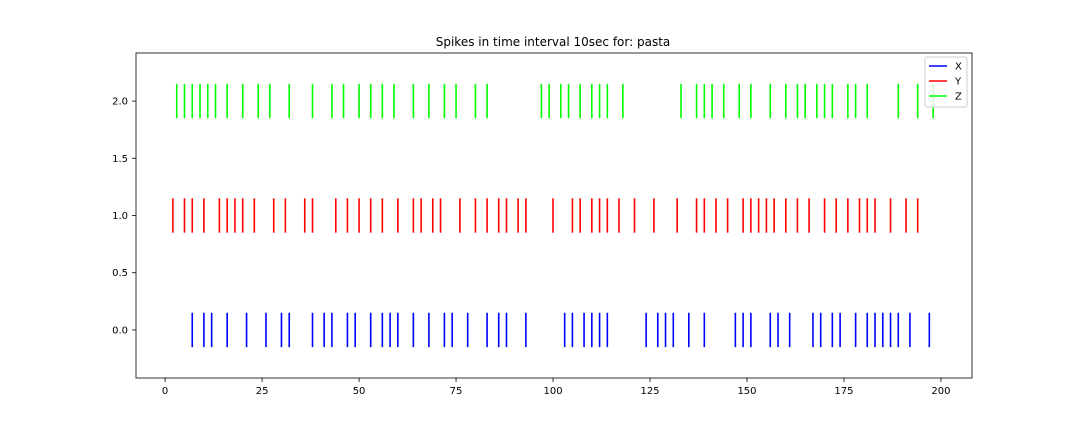  I want to click on x-axis: 0 25 50 75 100 125 150 175 200, so click(556, 387).